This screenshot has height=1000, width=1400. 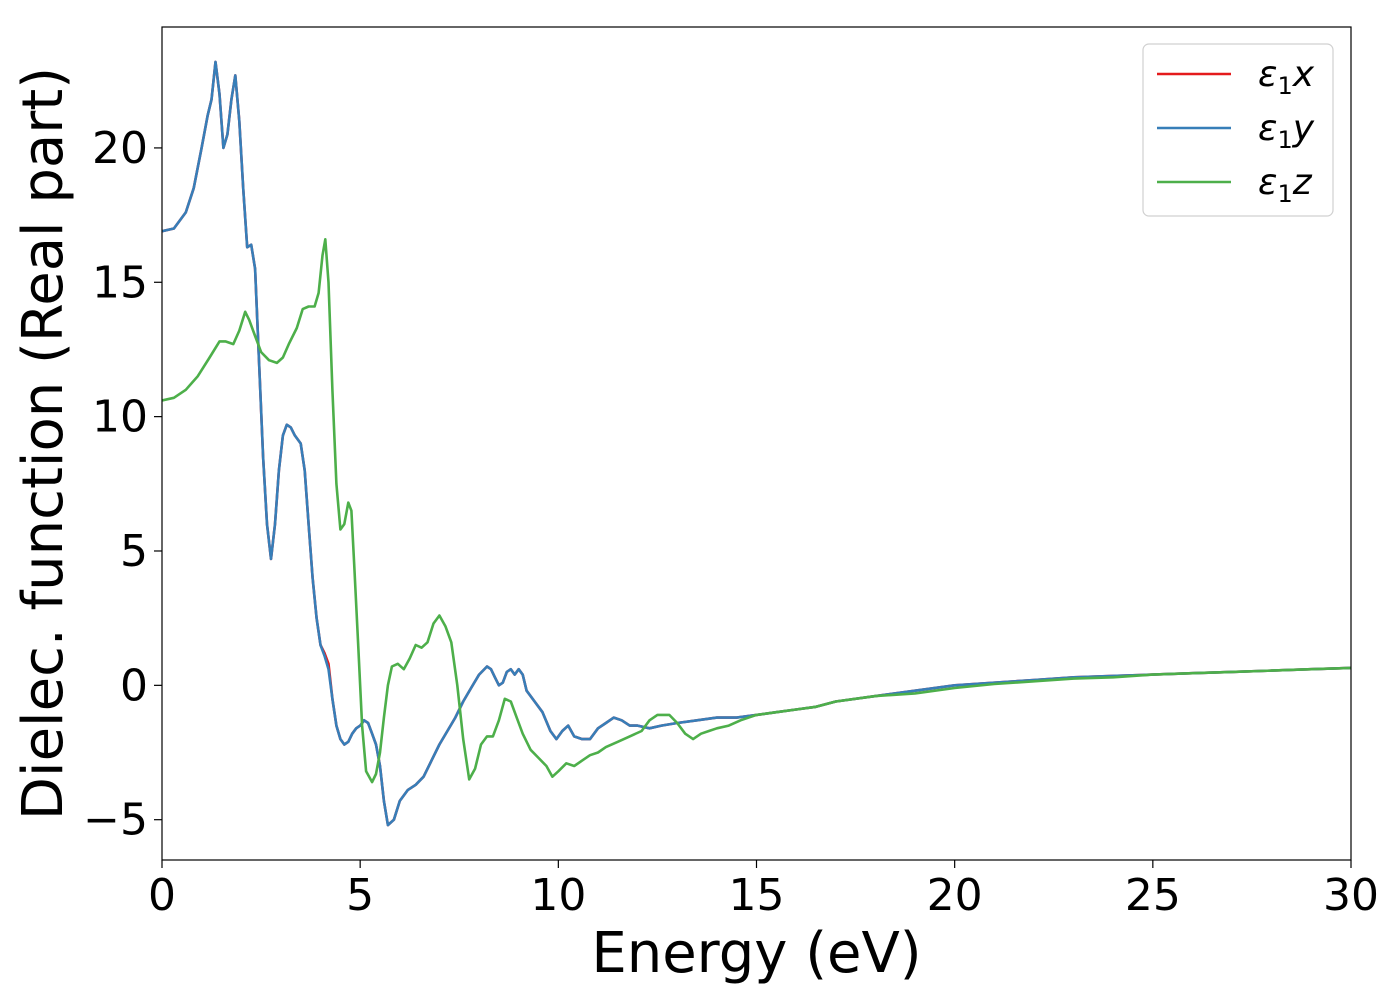 I want to click on legend-label: ε1y, so click(x=1286, y=131).